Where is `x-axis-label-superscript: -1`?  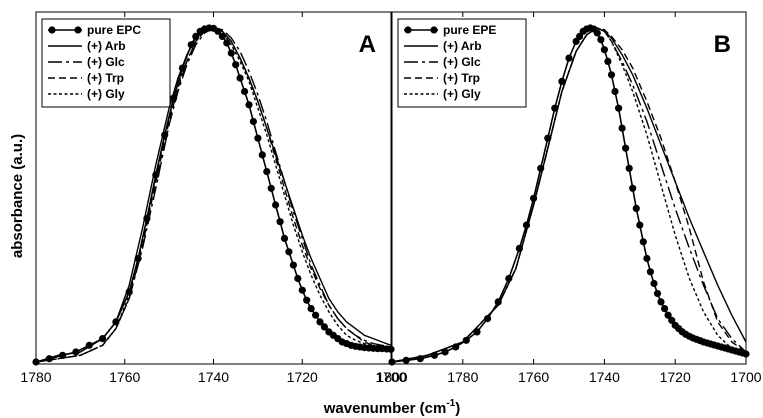
x-axis-label-superscript: -1 is located at coordinates (450, 403).